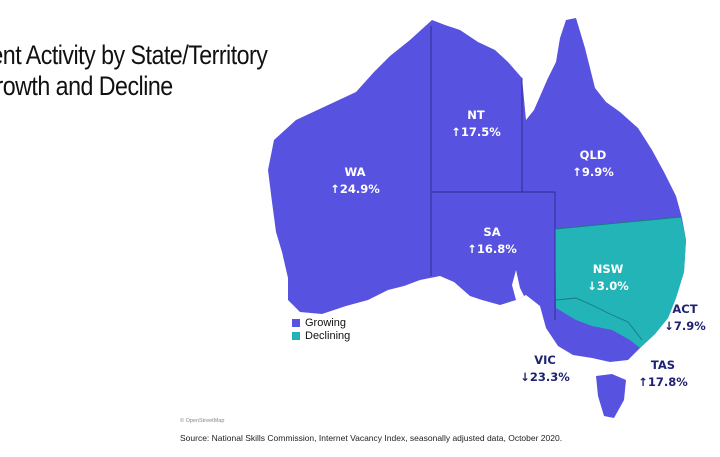 This screenshot has width=720, height=457. Describe the element at coordinates (476, 115) in the screenshot. I see `label-nt-code: NT` at that location.